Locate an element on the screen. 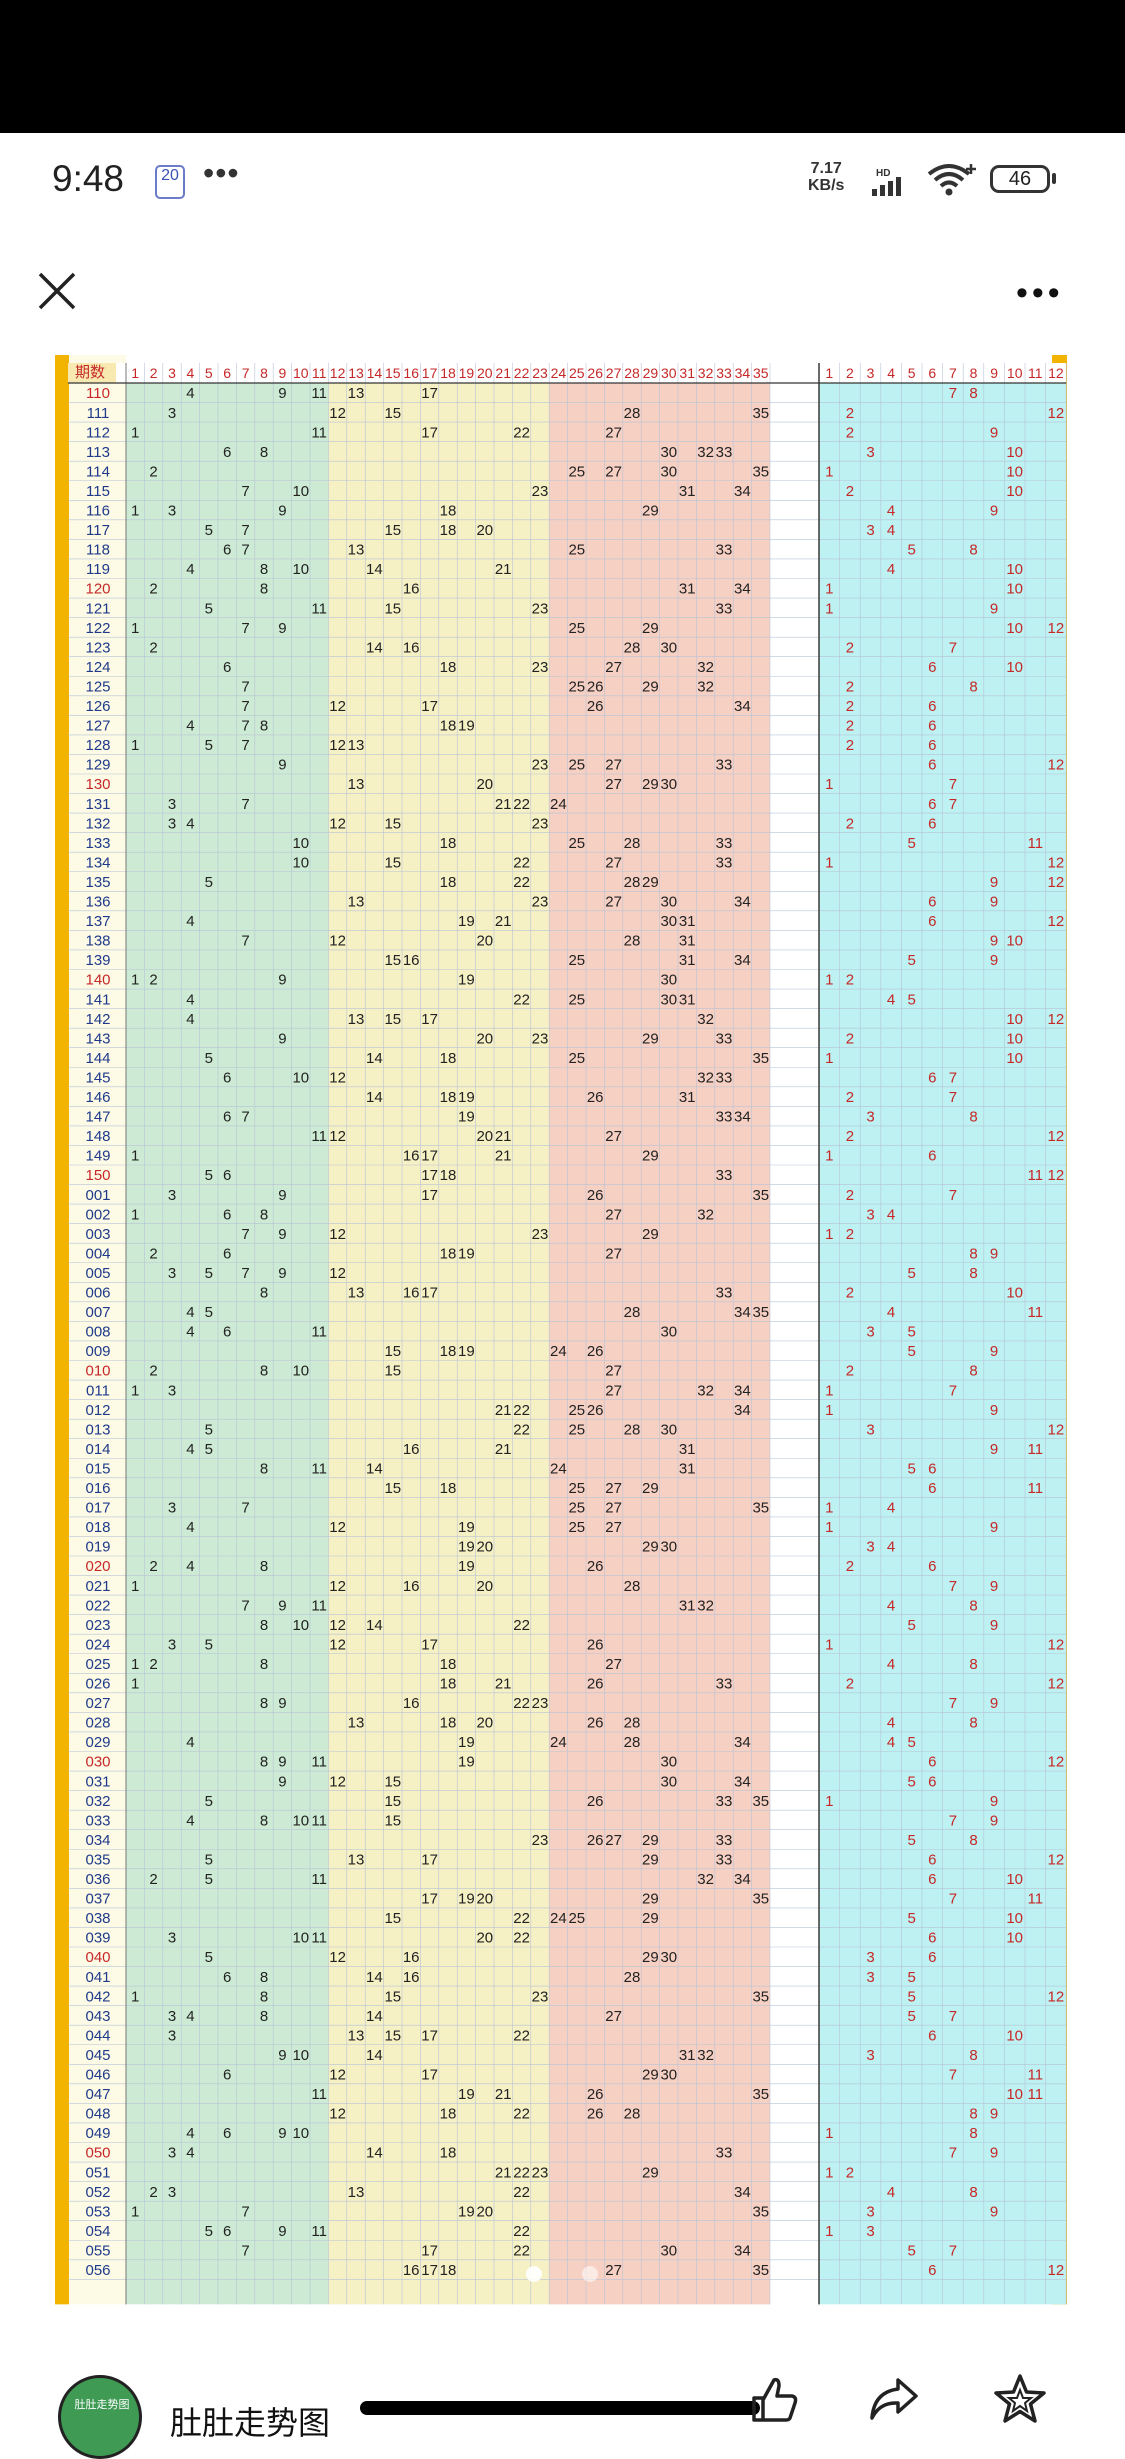  blue-ball-mark: 7 is located at coordinates (953, 1077).